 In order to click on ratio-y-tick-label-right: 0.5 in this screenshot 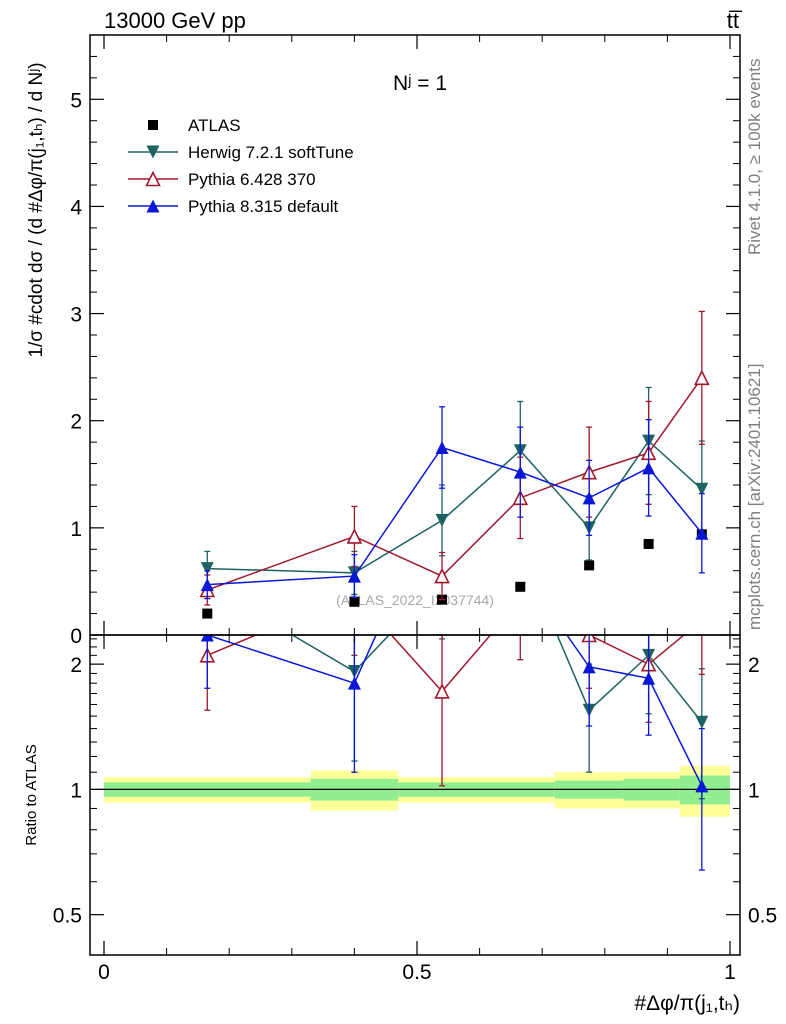, I will do `click(762, 916)`.